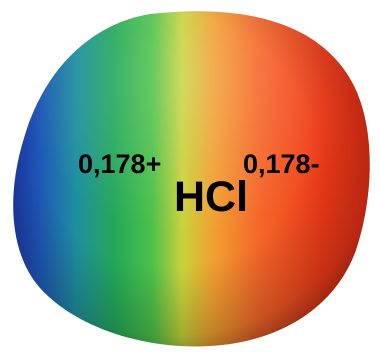 Image resolution: width=380 pixels, height=352 pixels. I want to click on molecule-formula-label: HCl, so click(211, 197).